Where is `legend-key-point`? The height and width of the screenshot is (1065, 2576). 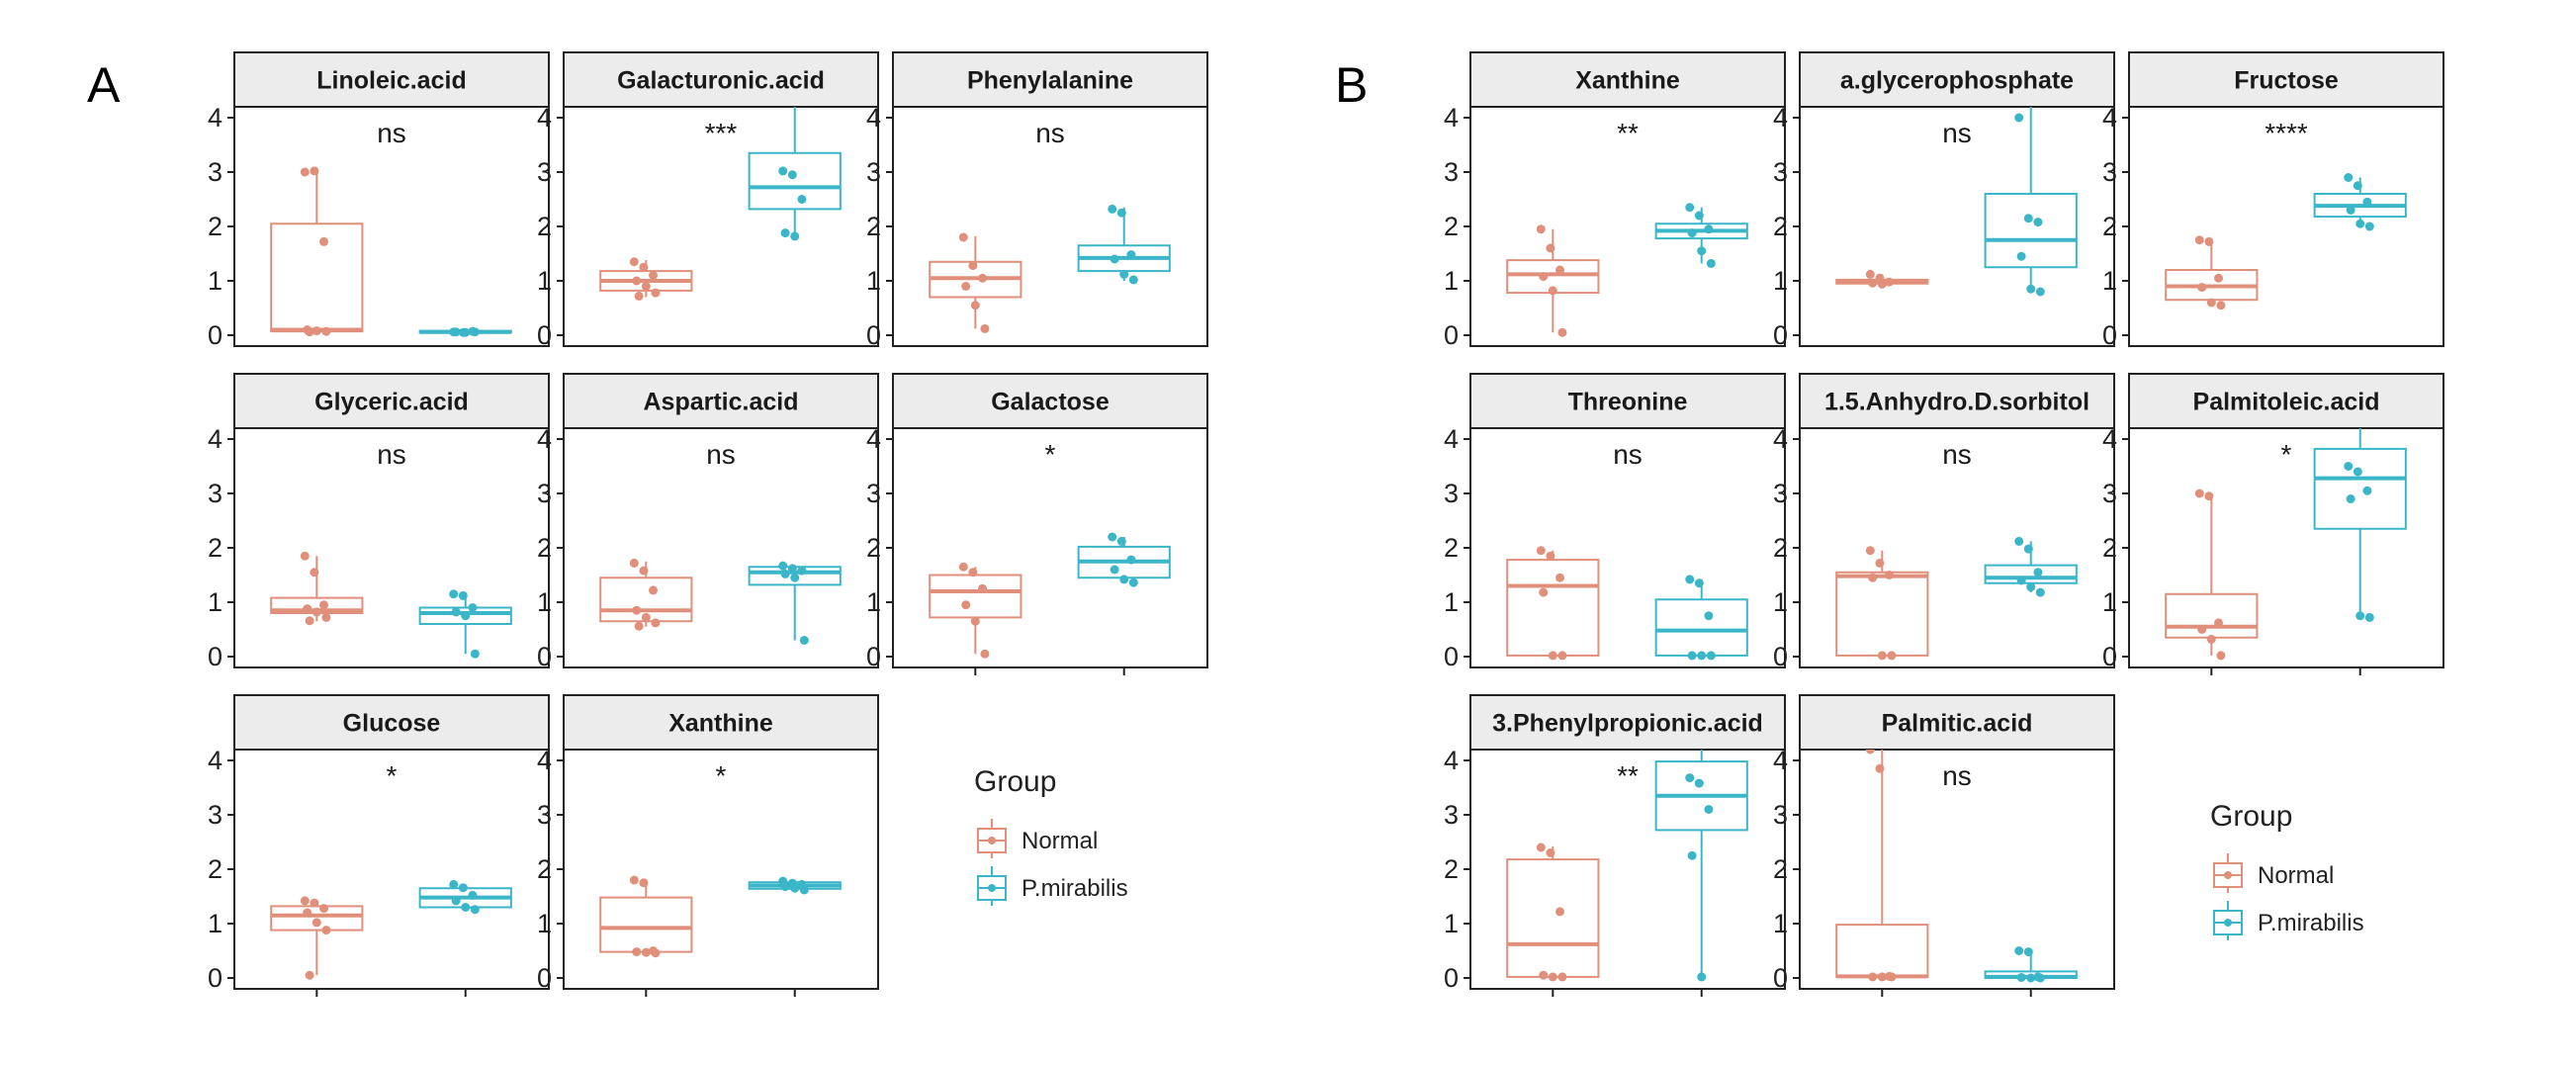
legend-key-point is located at coordinates (992, 840).